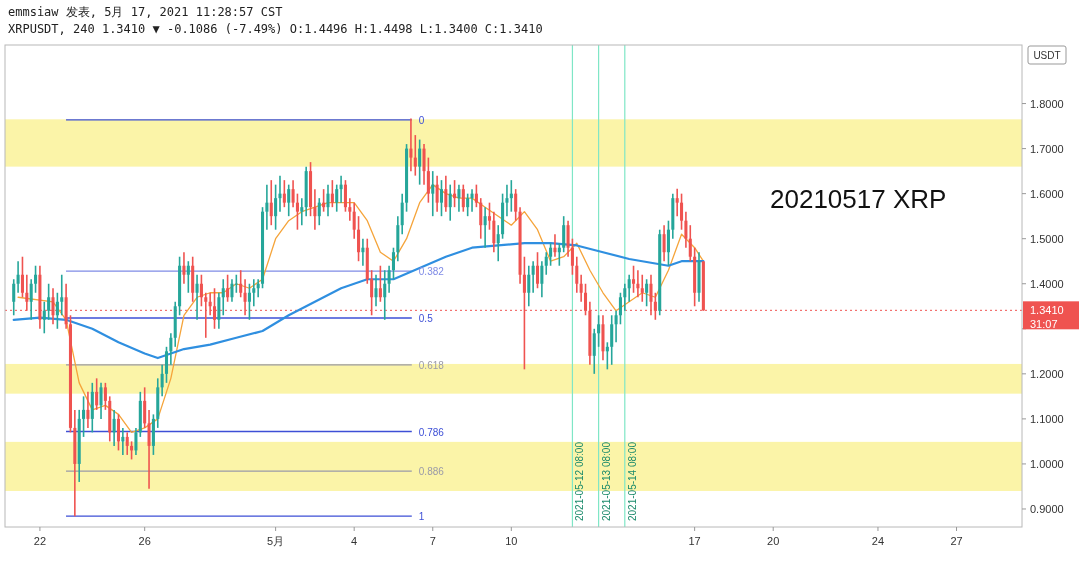  I want to click on y-tick-label: 1.1000, so click(1047, 418).